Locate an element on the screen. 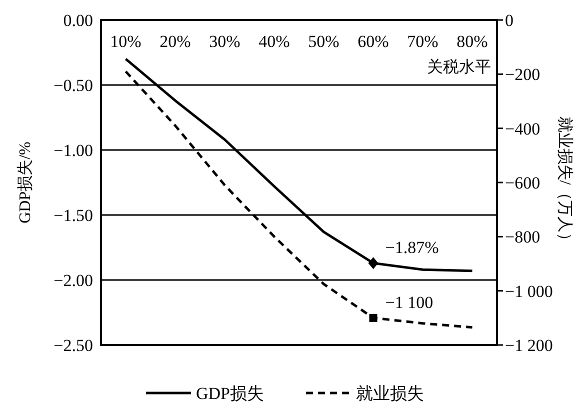 Image resolution: width=576 pixels, height=413 pixels. data-label: −1 100 is located at coordinates (409, 302).